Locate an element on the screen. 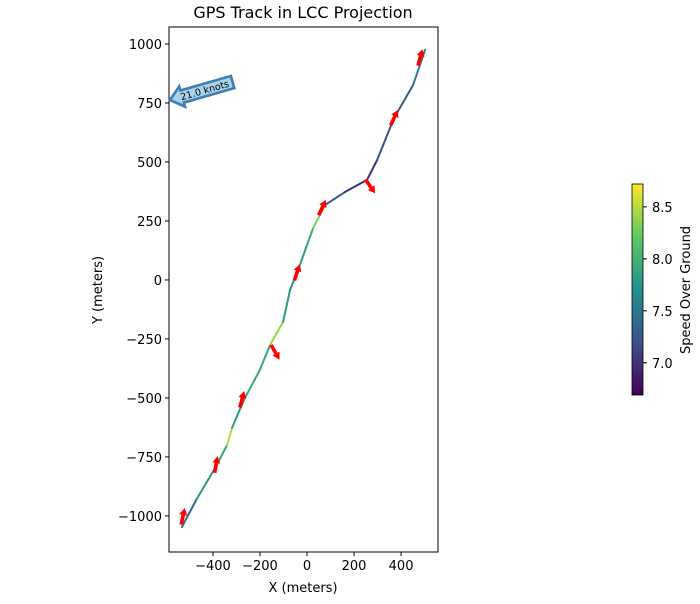 The width and height of the screenshot is (700, 604). colorbar-tick-label: 8.0 is located at coordinates (662, 260).